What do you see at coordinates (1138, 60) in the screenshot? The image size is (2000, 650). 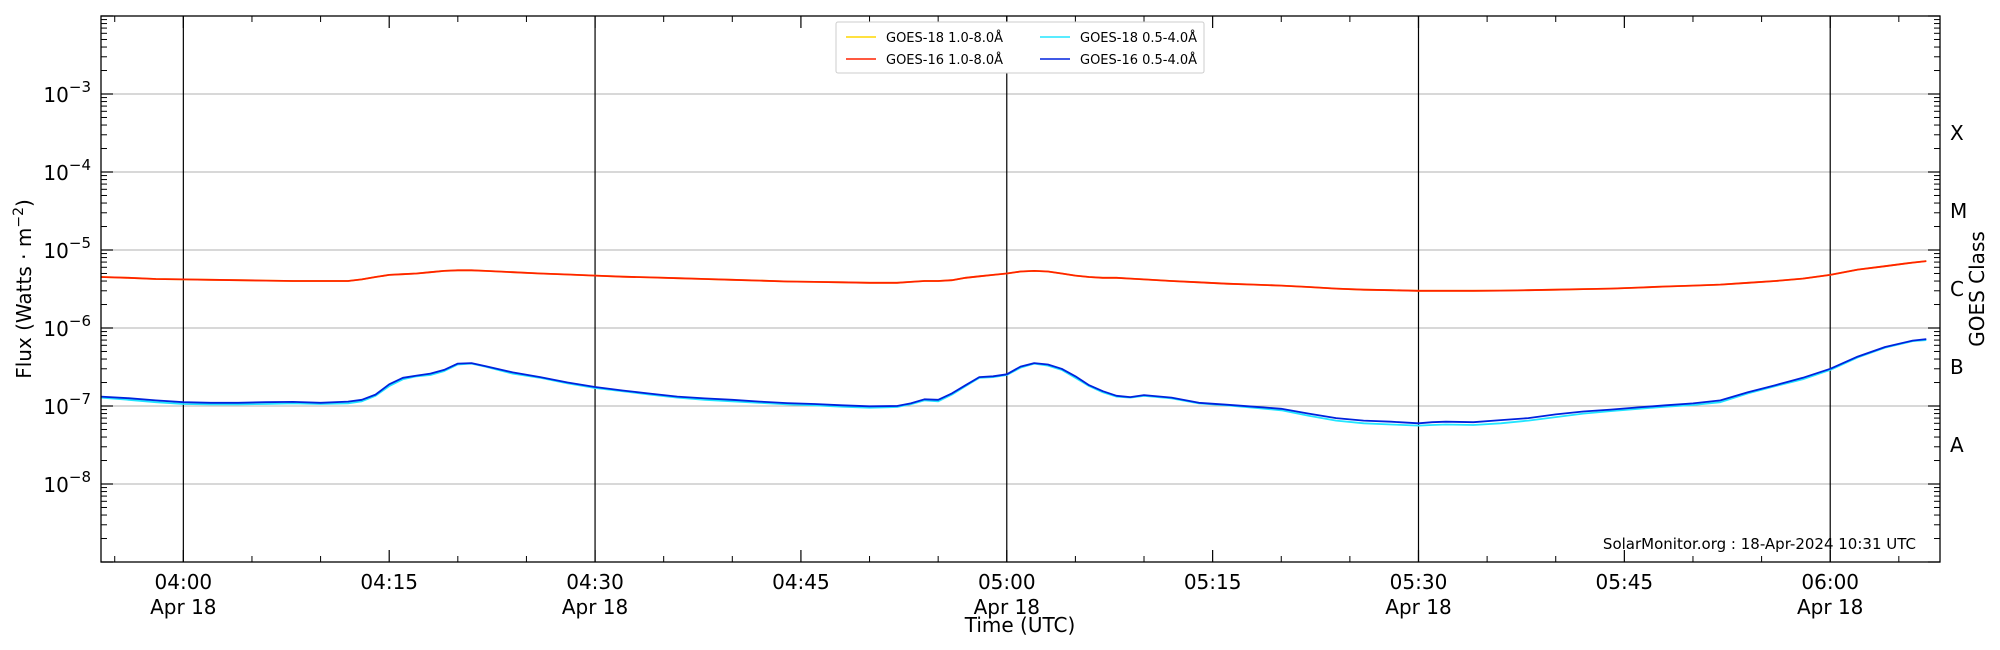 I see `legend-label: GOES-16 0.5-4.0Å` at bounding box center [1138, 60].